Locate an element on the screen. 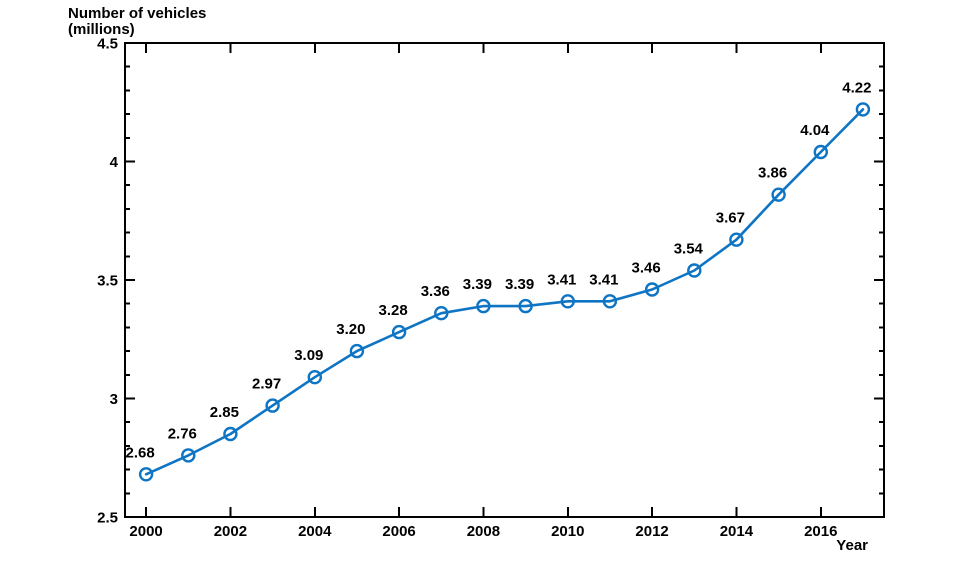  data-label-2016: 4.04 is located at coordinates (815, 130).